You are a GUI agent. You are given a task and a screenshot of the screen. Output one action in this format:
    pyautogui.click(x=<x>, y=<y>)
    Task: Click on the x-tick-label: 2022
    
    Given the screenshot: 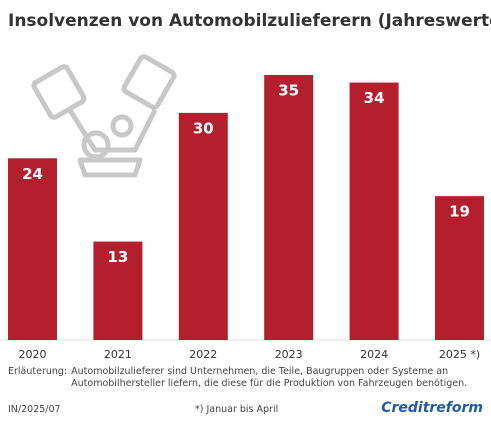 What is the action you would take?
    pyautogui.click(x=203, y=354)
    